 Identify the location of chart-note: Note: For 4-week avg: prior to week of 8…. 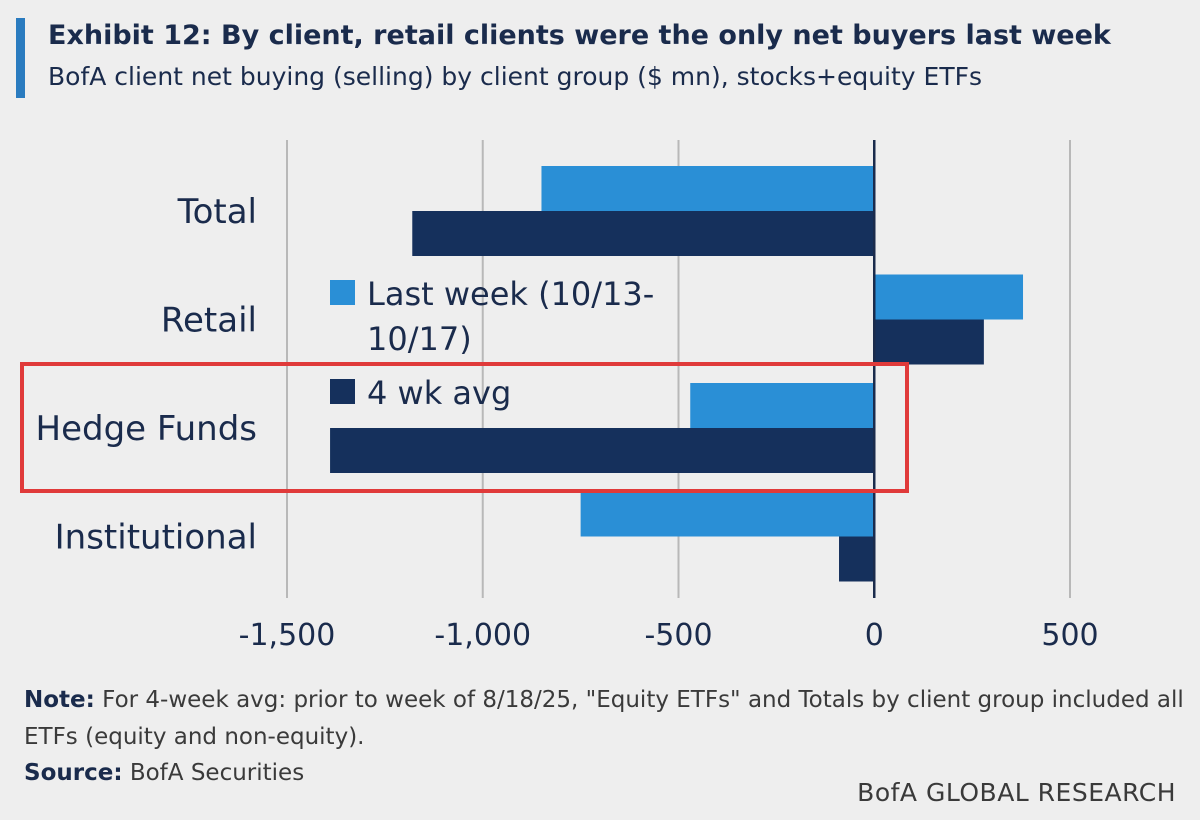
(604, 719).